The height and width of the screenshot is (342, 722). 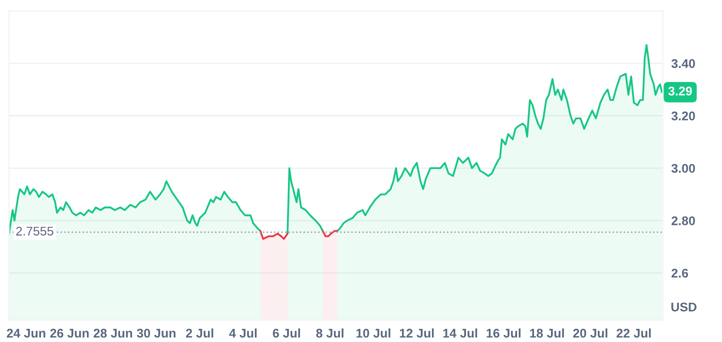 What do you see at coordinates (633, 333) in the screenshot?
I see `x-tick-label: 22 Jul` at bounding box center [633, 333].